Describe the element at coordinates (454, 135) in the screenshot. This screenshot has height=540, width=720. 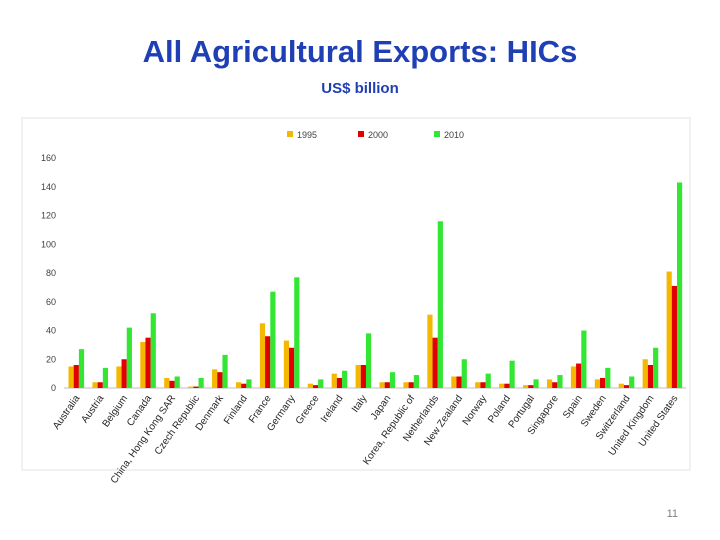
I see `legend-label: 2010` at that location.